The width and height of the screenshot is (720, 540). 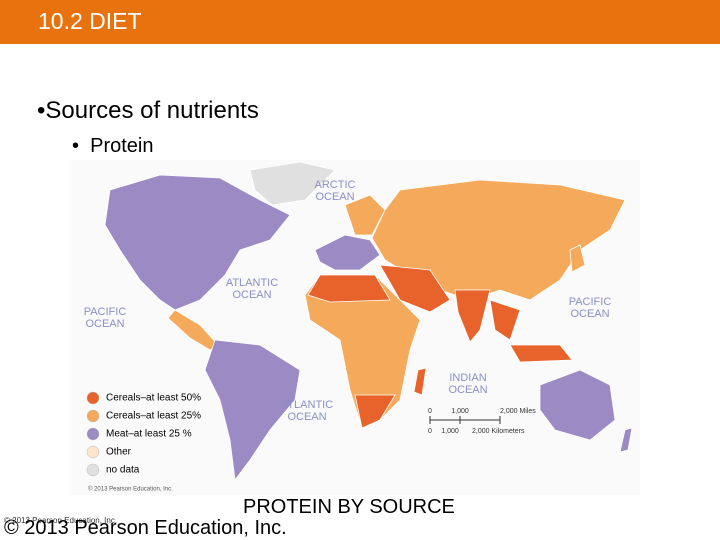 I want to click on map-credit: © 2013 Pearson Education, Inc., so click(x=130, y=489).